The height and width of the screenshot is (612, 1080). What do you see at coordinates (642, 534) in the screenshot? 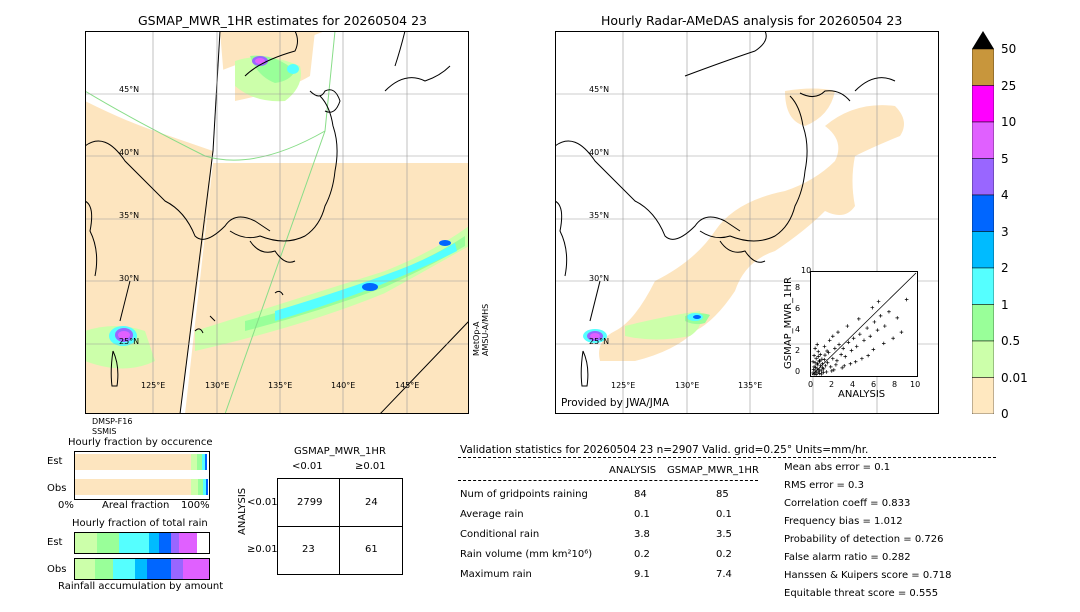
I see `validation-row-analysis: 3.8` at bounding box center [642, 534].